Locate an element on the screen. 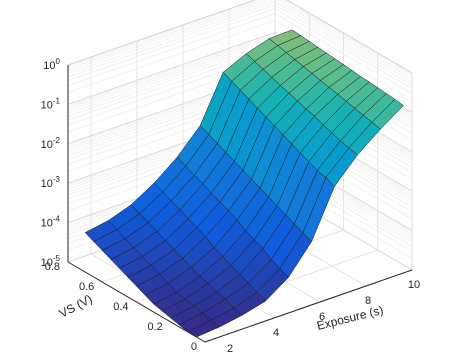 The image size is (450, 352). x-axis-line is located at coordinates (136, 302).